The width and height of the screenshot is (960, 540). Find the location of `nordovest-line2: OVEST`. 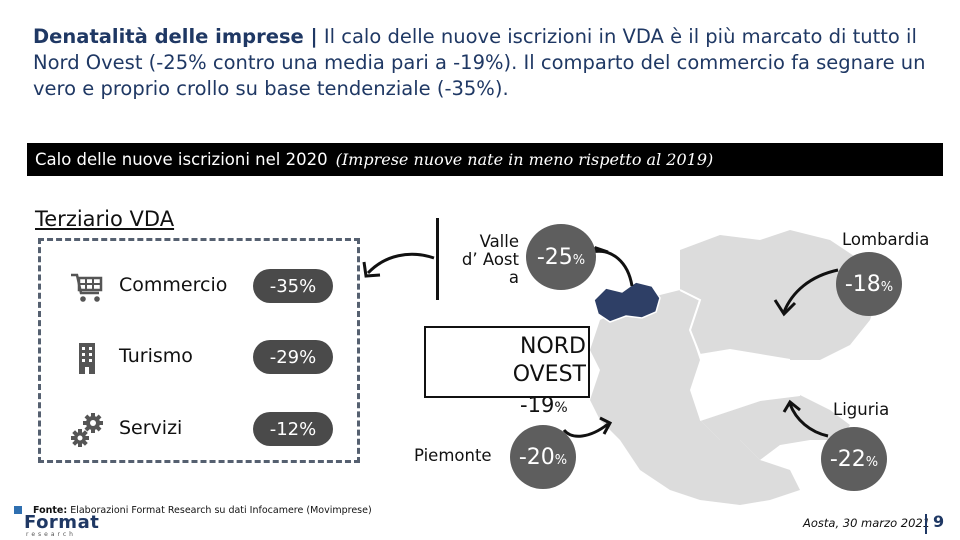

nordovest-line2: OVEST is located at coordinates (549, 374).